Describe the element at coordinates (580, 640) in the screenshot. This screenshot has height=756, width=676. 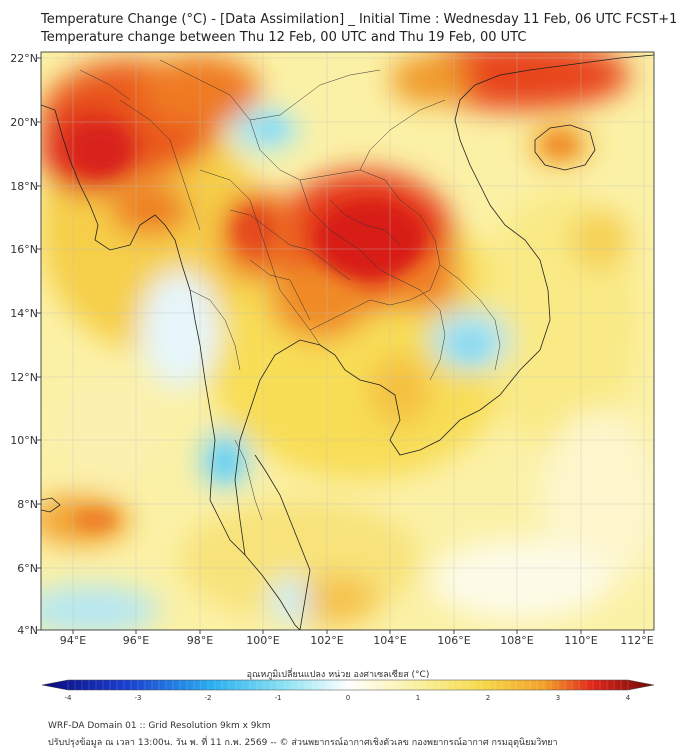
I see `lon-label: 110°E` at that location.